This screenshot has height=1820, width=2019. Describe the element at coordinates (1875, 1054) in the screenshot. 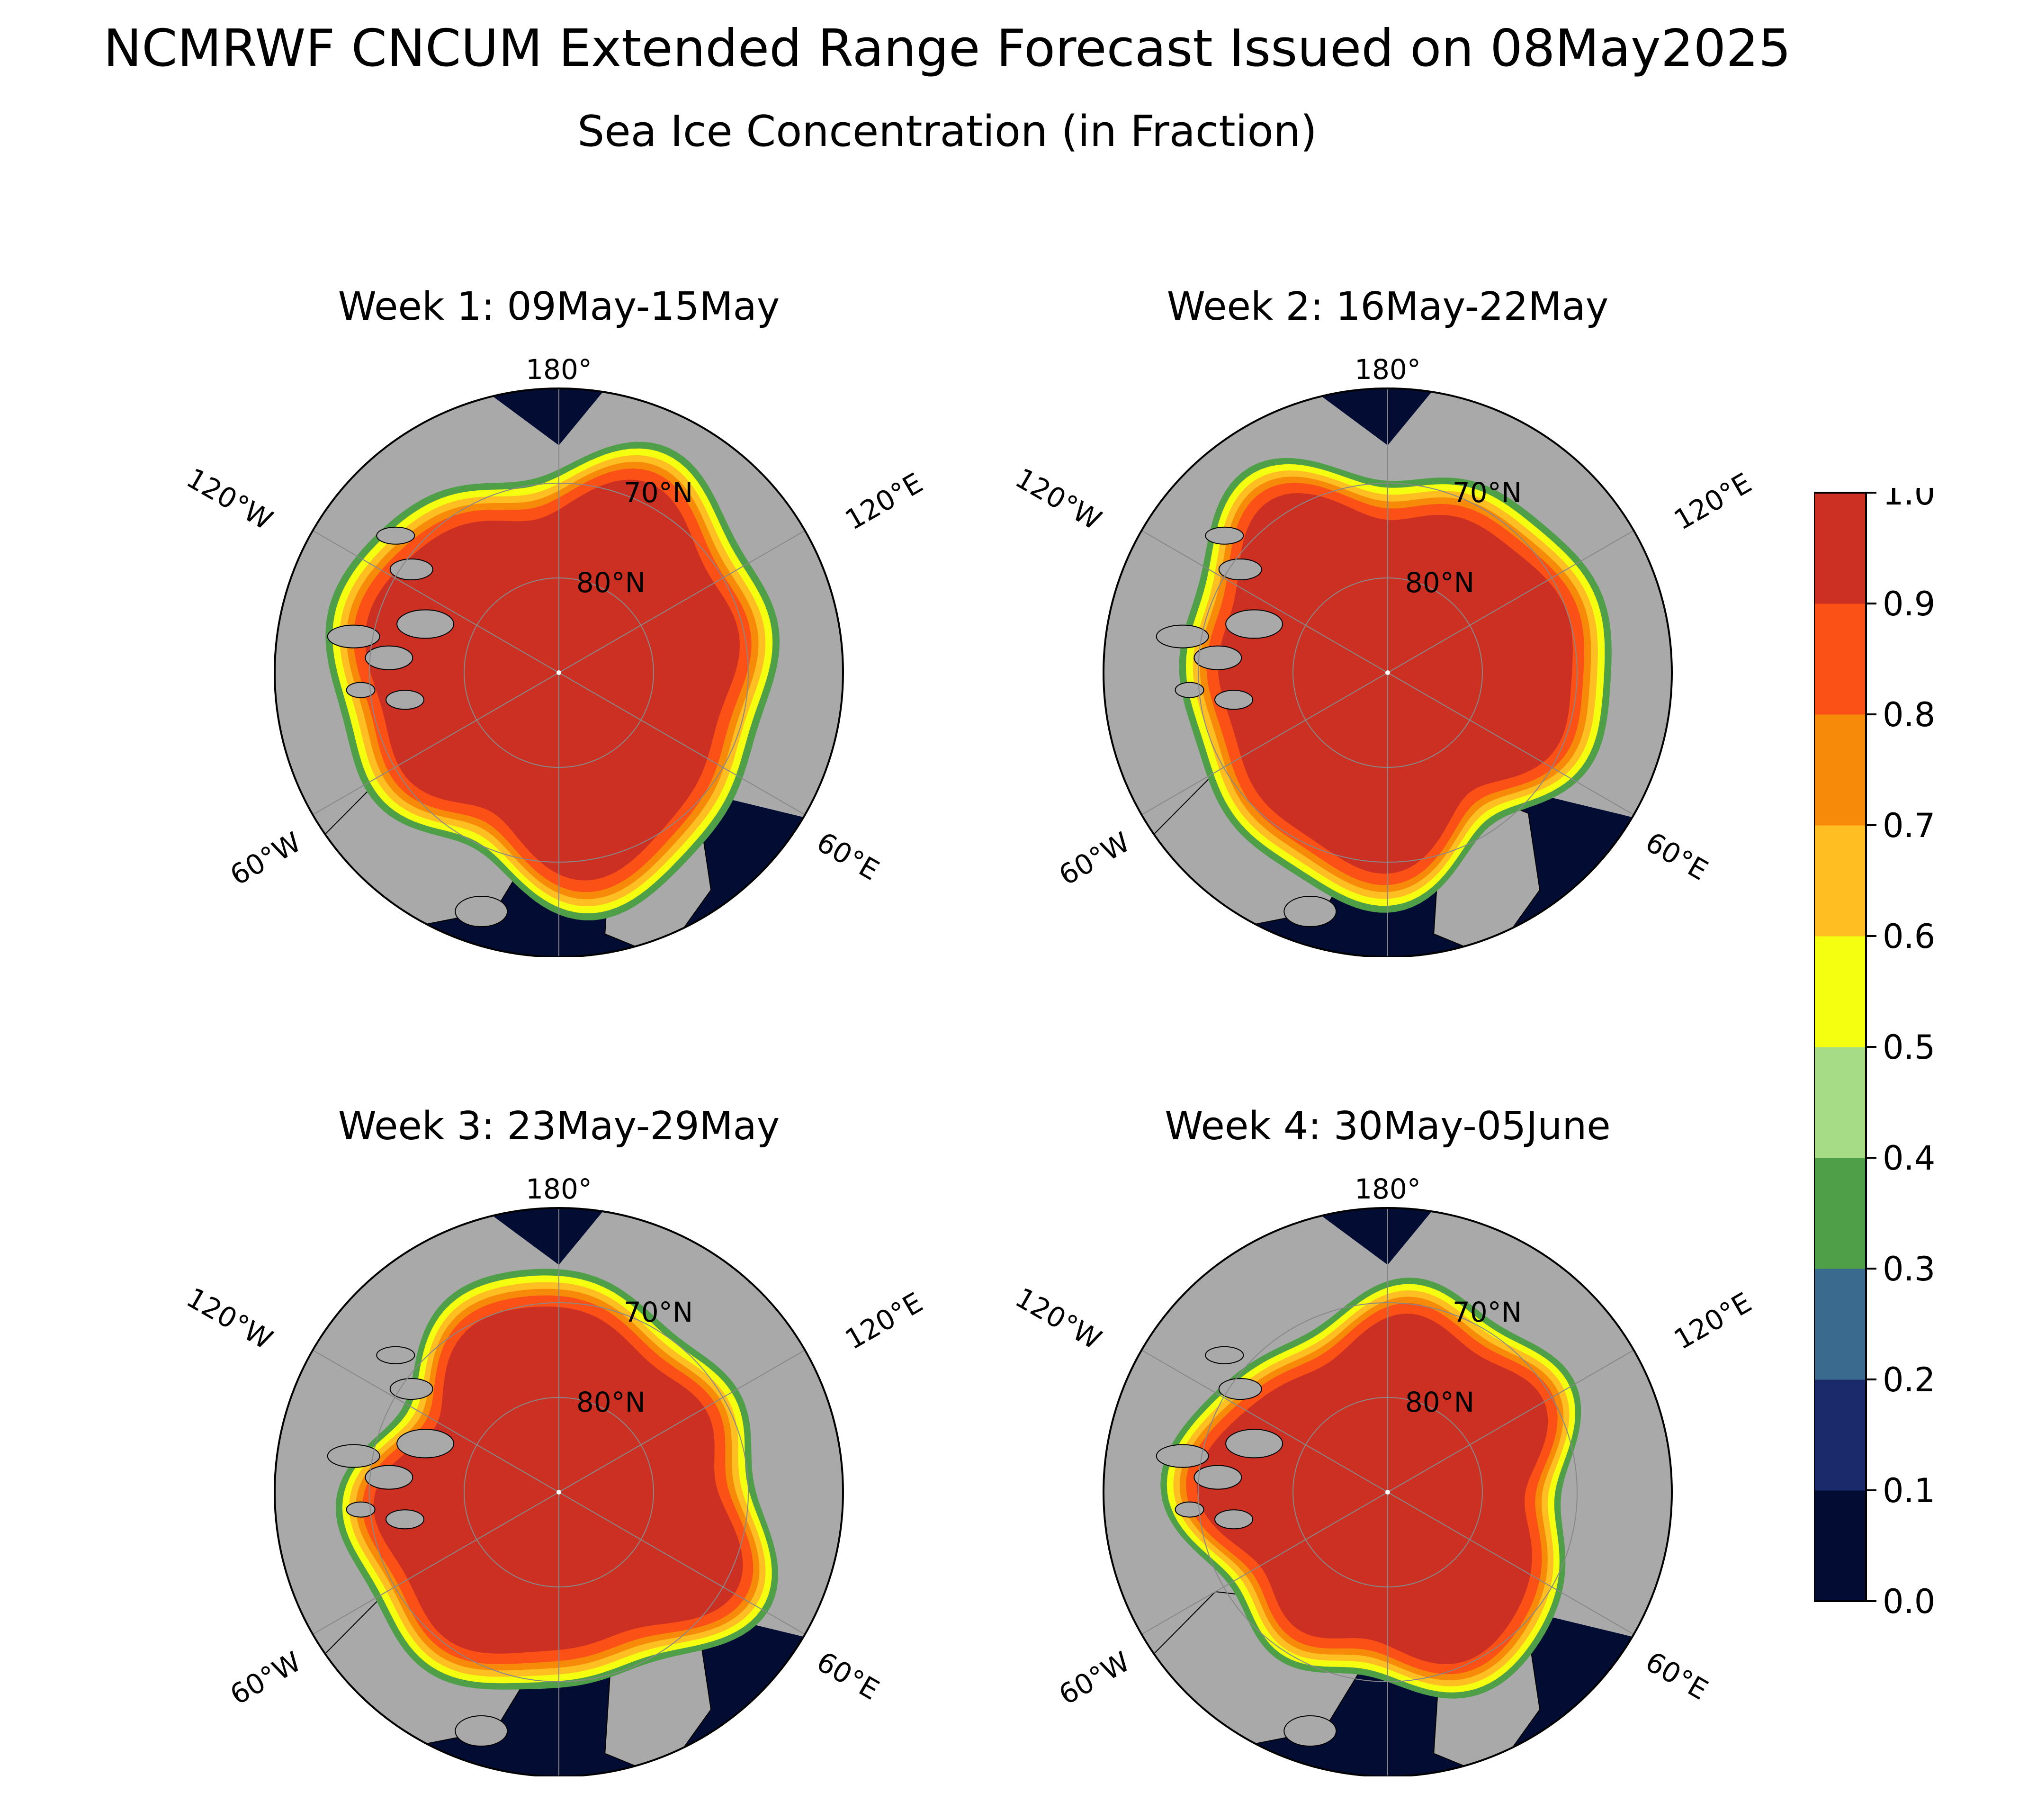

I see `colorbar: 0.0 0.1 0.2 0.3 0.4 0.5 0.6 0.7 0.8 0.9 1.0` at that location.